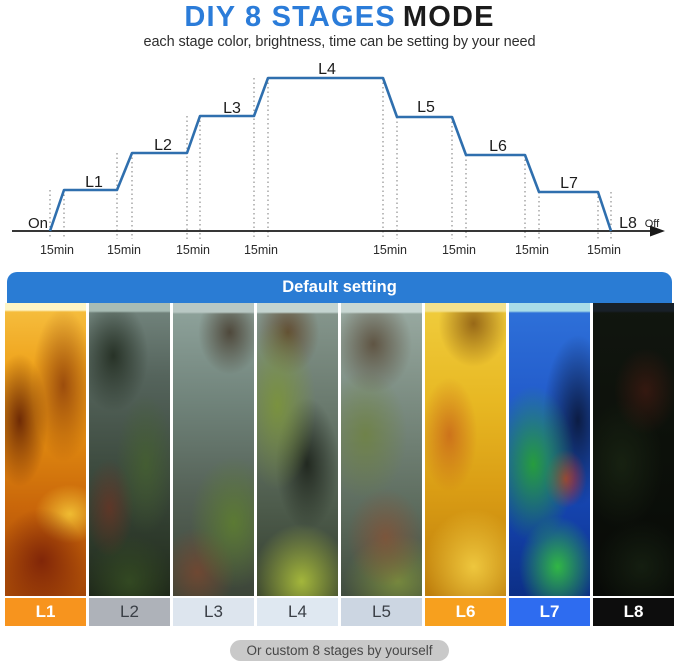 The image size is (679, 662). Describe the element at coordinates (297, 612) in the screenshot. I see `stage-label-l4: L4` at that location.